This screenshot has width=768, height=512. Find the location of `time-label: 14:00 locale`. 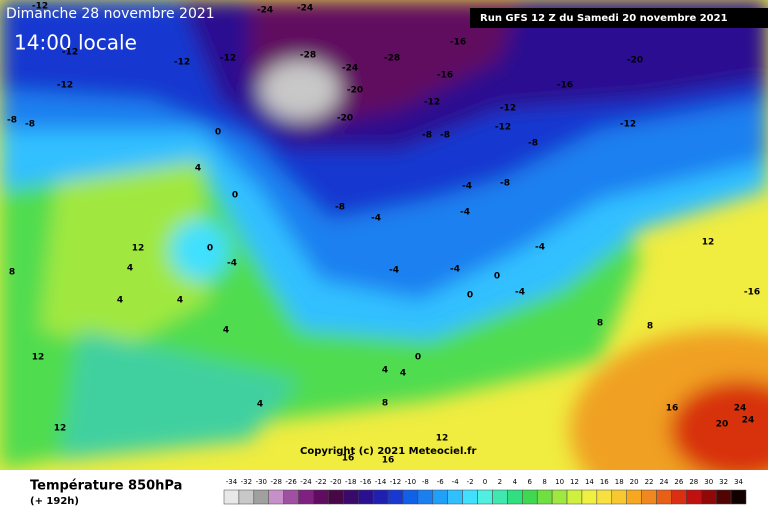

time-label: 14:00 locale is located at coordinates (75, 43).